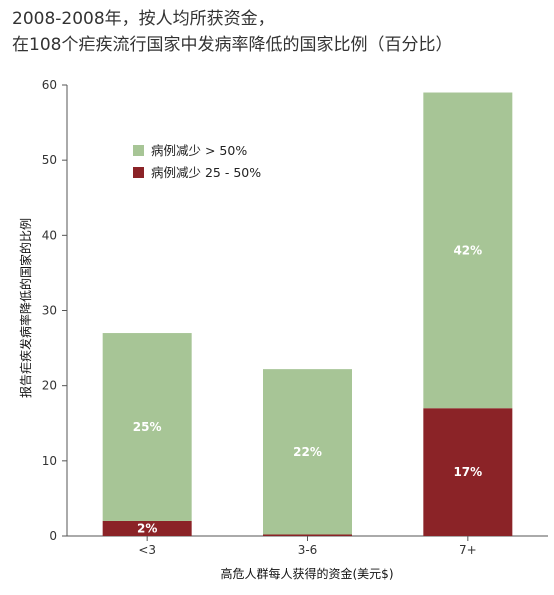 The width and height of the screenshot is (554, 595). What do you see at coordinates (206, 172) in the screenshot?
I see `legend-label: 病例减少 25 - 50%` at bounding box center [206, 172].